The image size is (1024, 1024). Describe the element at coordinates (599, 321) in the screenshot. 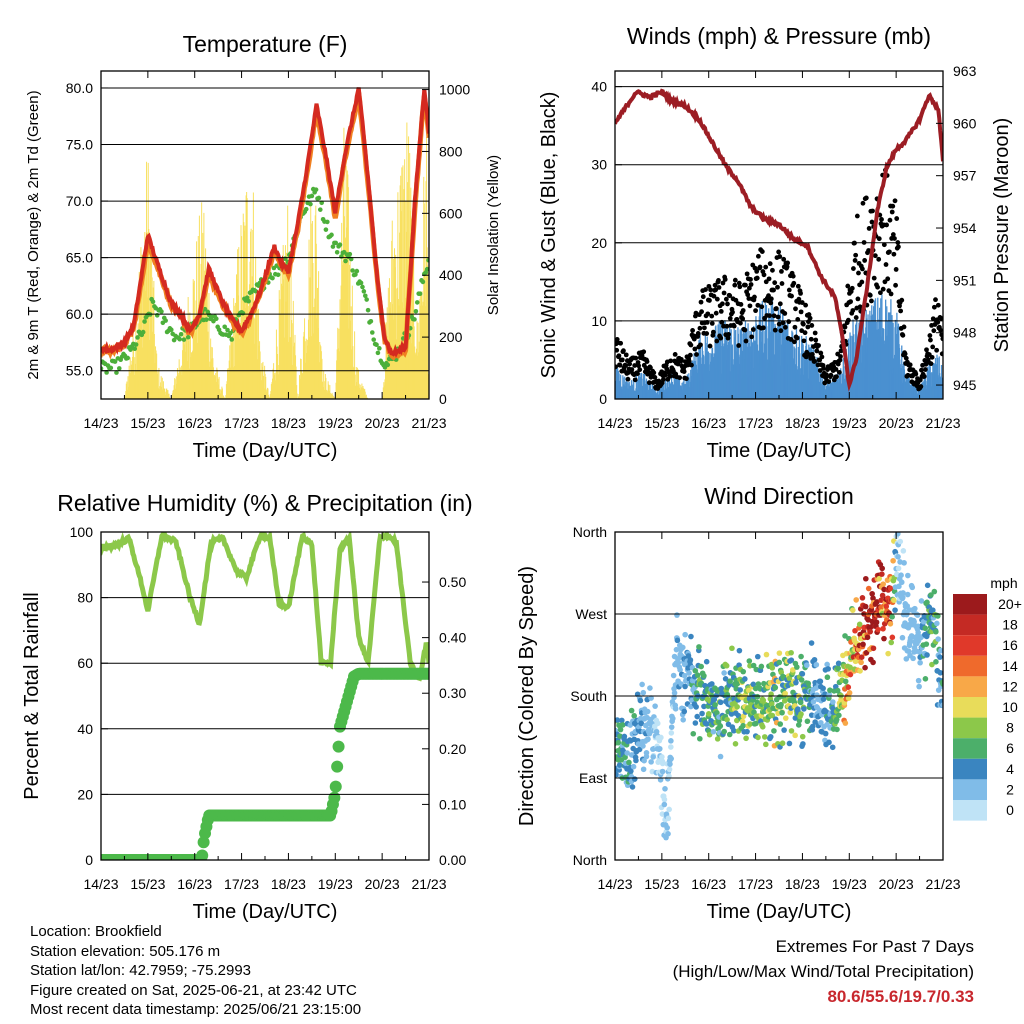

I see `y-tick-label: 10` at that location.